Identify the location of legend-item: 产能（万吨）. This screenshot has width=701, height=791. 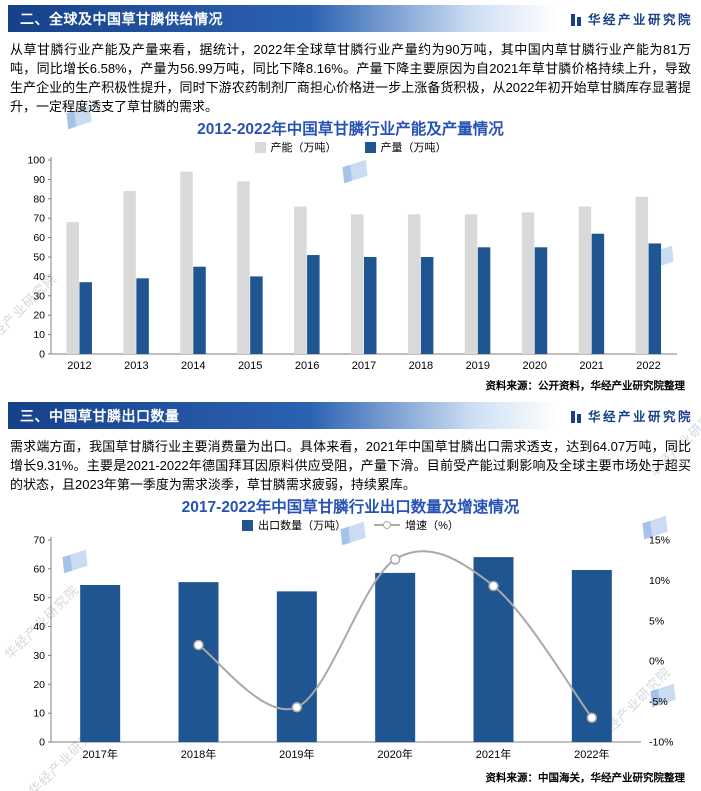
(295, 147).